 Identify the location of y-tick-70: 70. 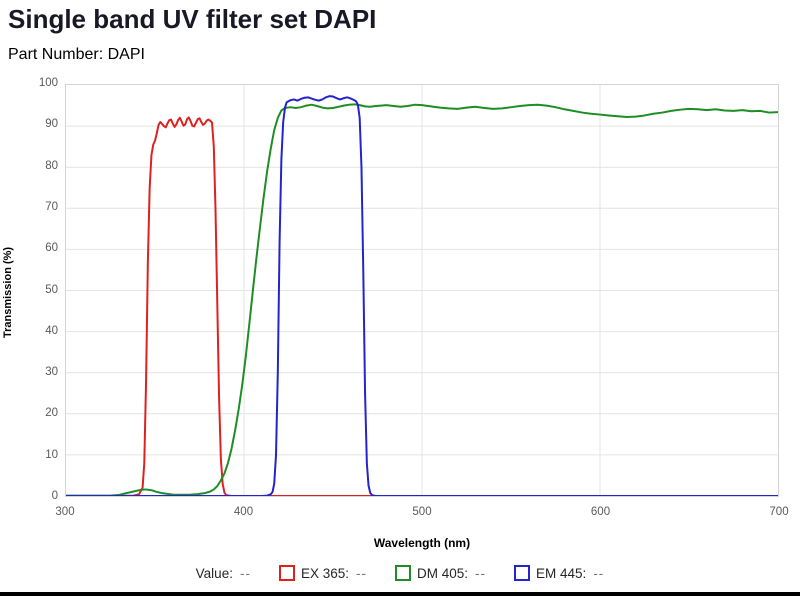
(51, 206).